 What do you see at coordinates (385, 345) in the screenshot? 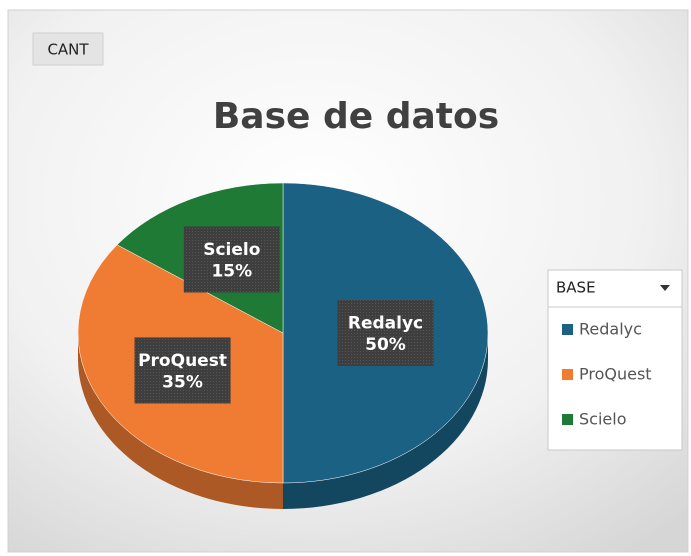
I see `data-label-value: 50%` at bounding box center [385, 345].